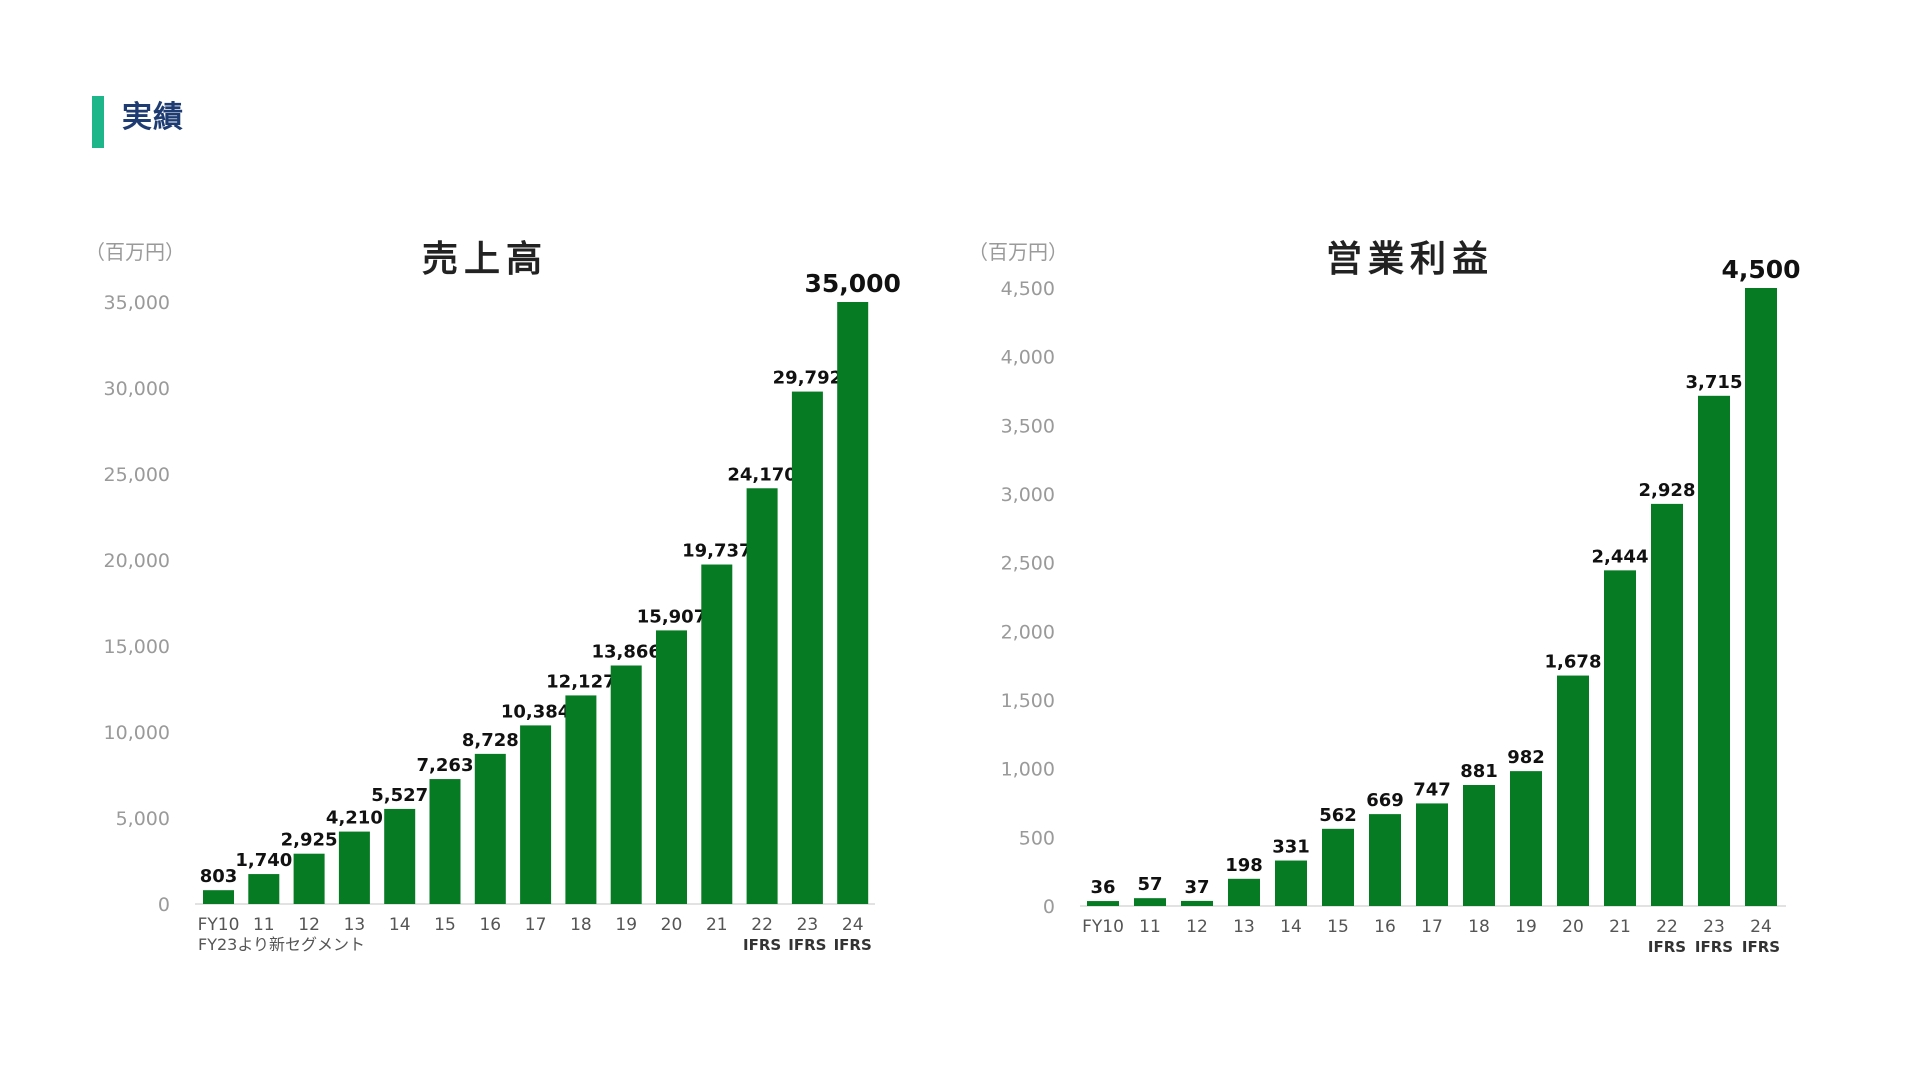  Describe the element at coordinates (1028, 770) in the screenshot. I see `y-tick-label: 1,000` at that location.